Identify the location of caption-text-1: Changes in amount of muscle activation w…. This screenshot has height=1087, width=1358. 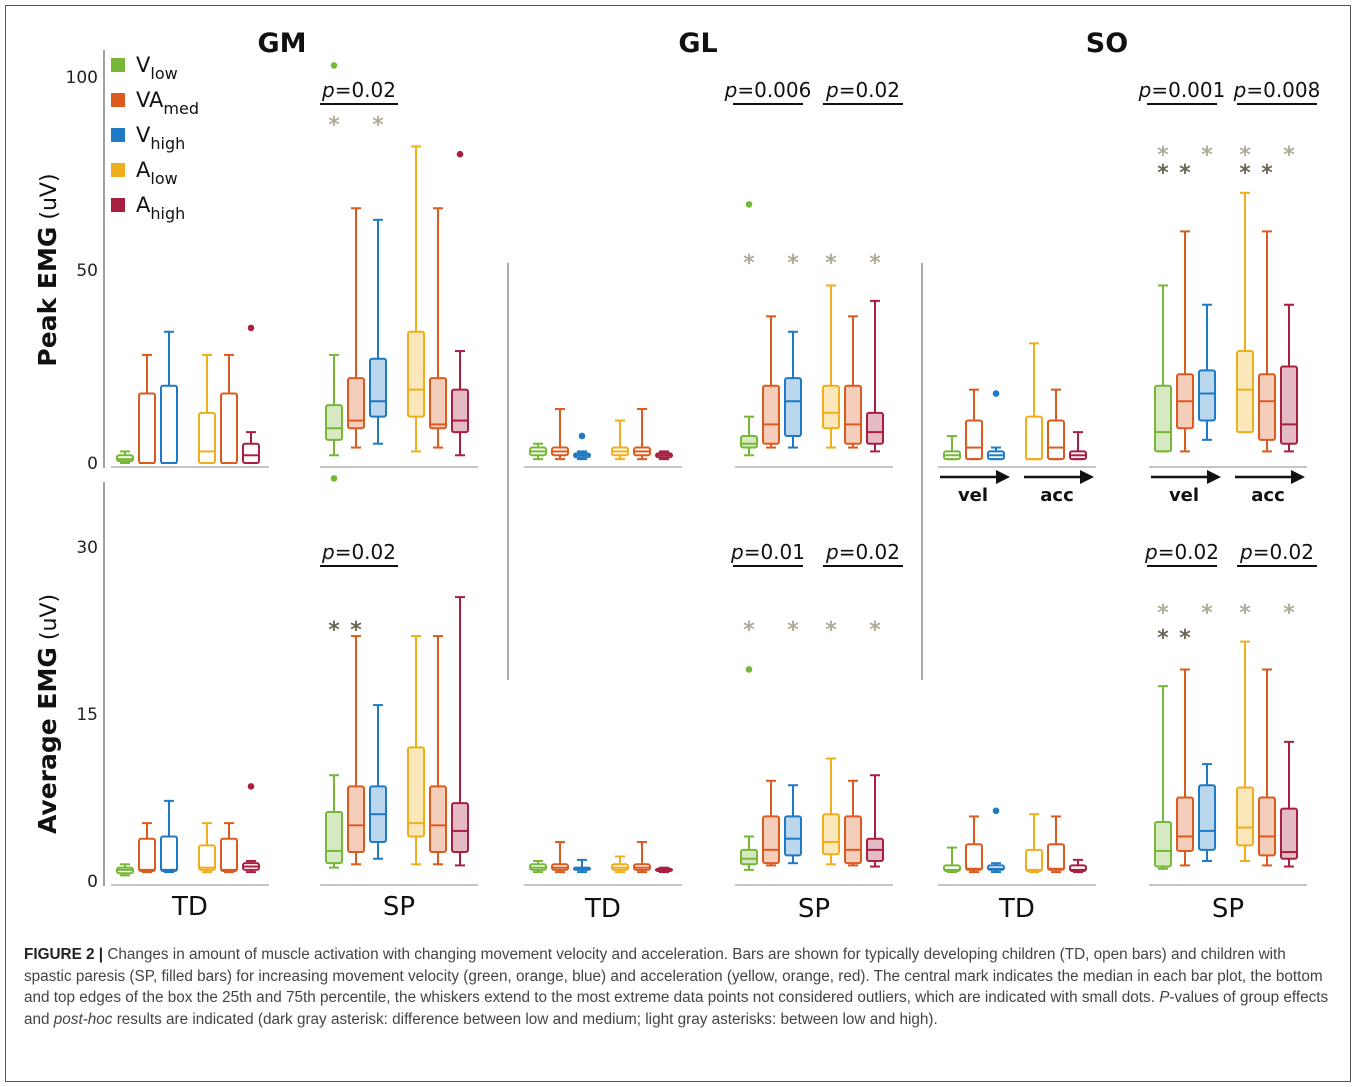
(673, 976).